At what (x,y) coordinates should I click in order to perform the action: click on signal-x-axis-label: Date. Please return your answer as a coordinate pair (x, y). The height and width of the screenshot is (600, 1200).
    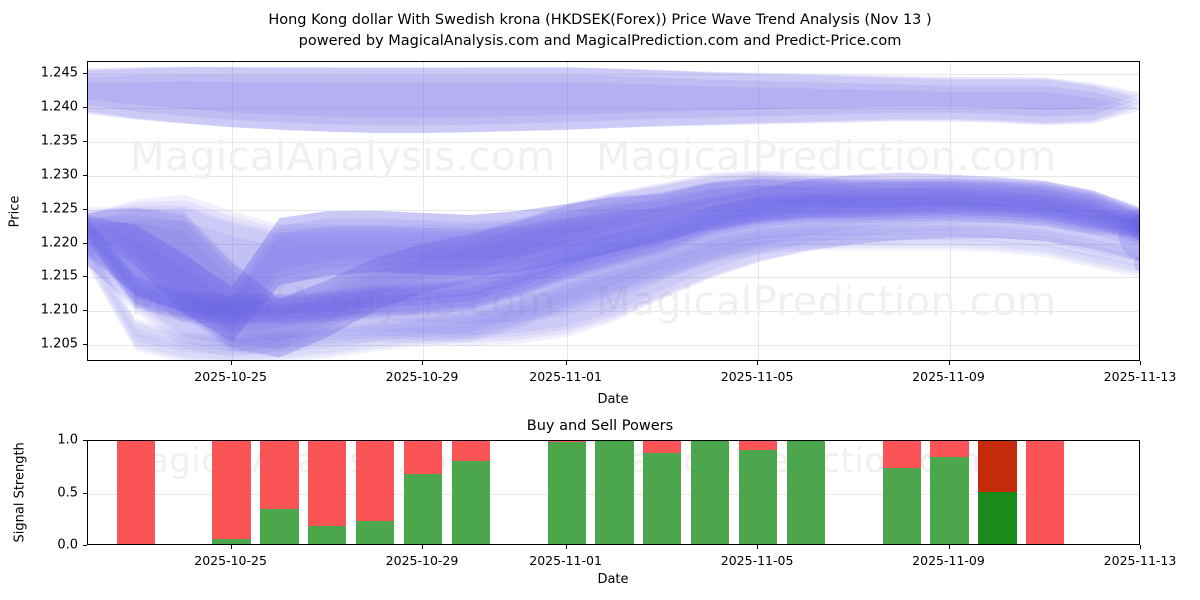
    Looking at the image, I should click on (613, 579).